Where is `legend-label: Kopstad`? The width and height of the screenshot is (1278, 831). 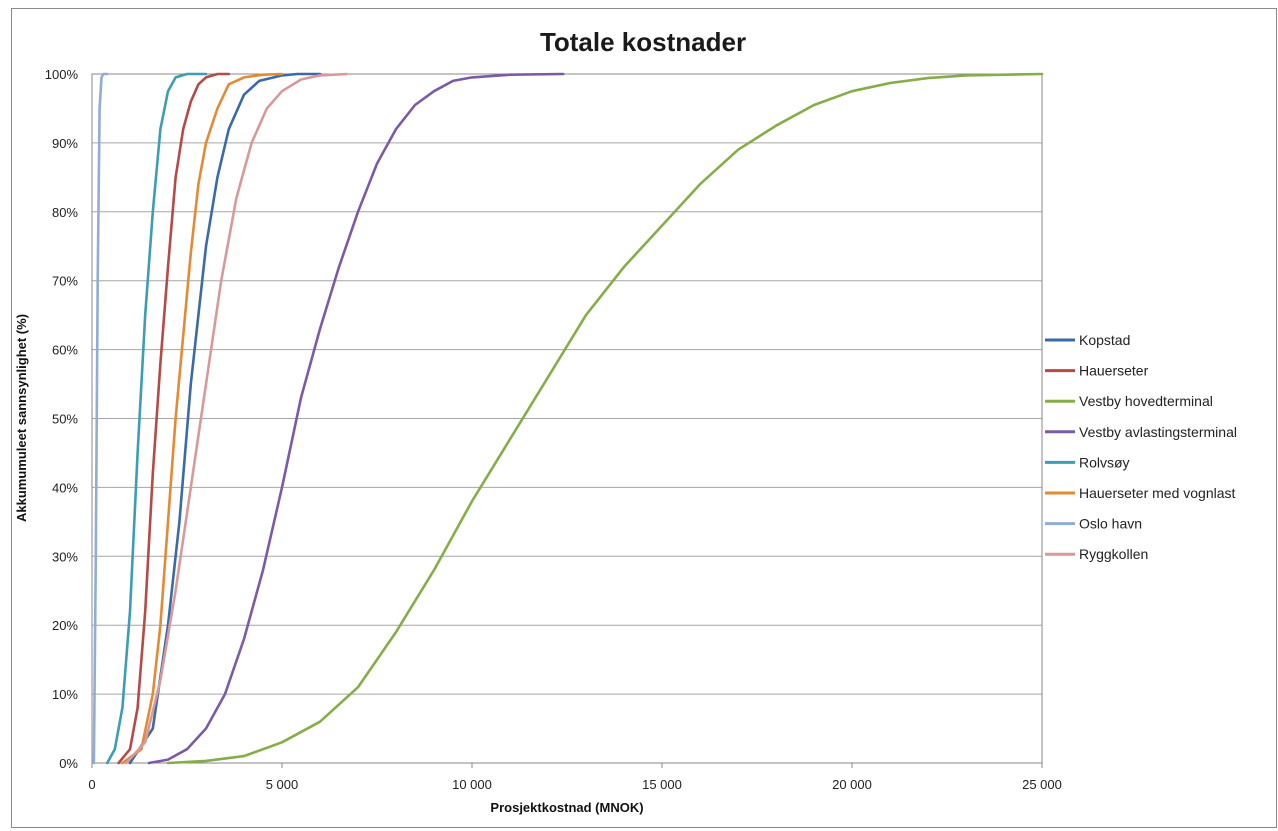
legend-label: Kopstad is located at coordinates (1104, 340).